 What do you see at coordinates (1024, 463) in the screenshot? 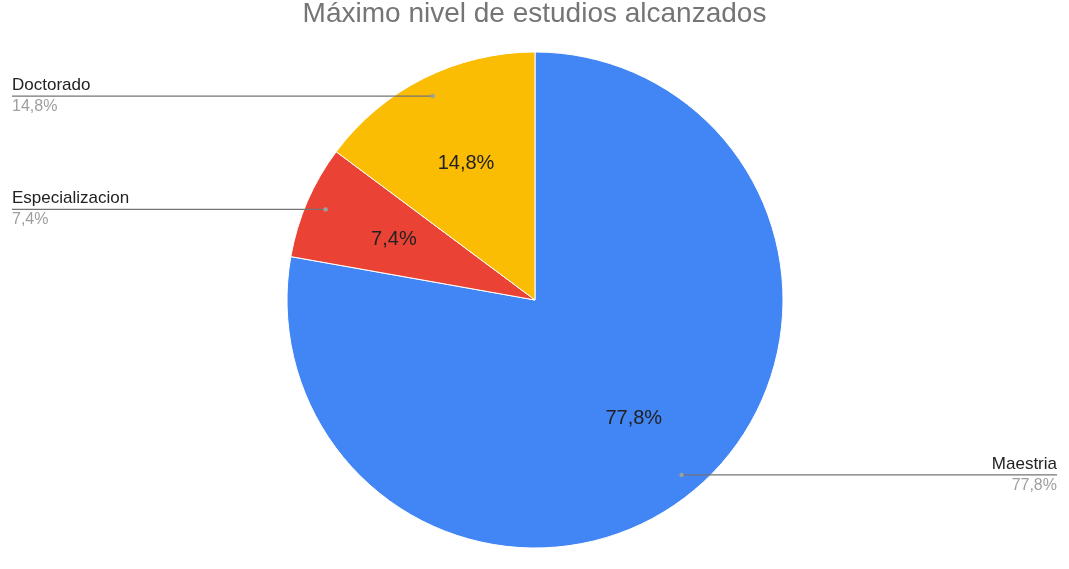
I see `slice-label: Maestria` at bounding box center [1024, 463].